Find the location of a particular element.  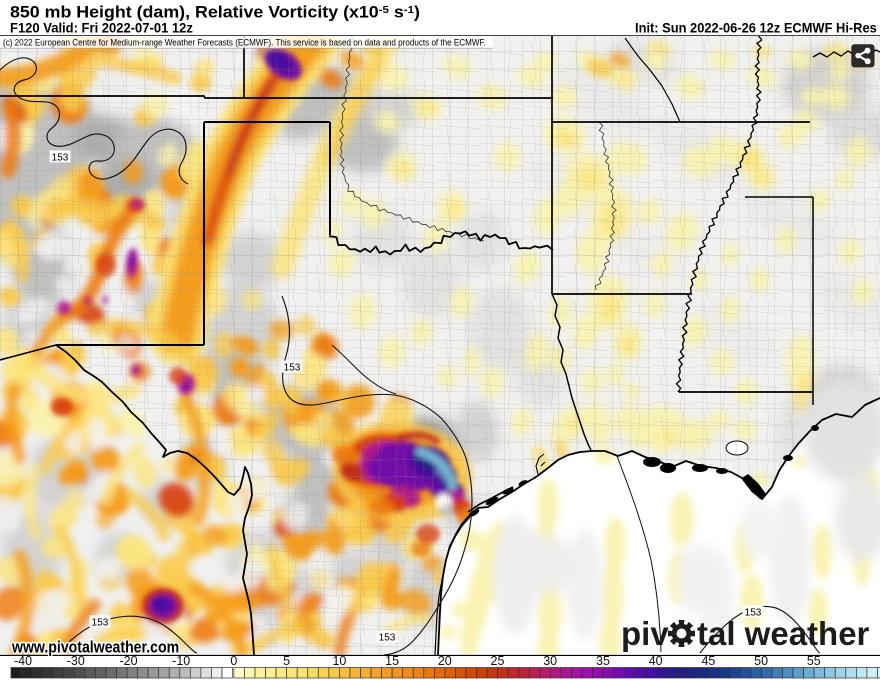

svg-text: -20 is located at coordinates (128, 661).